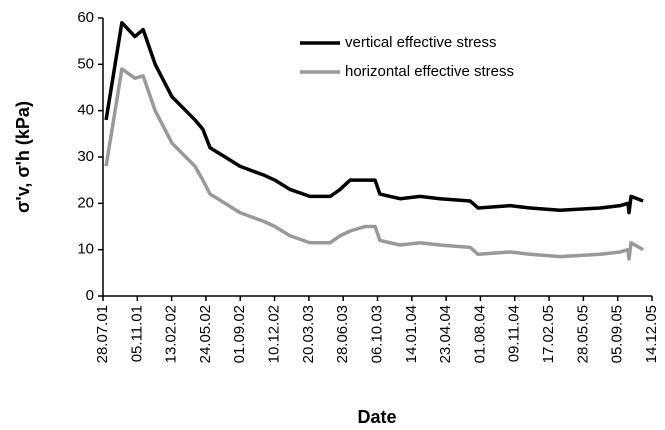 The height and width of the screenshot is (430, 665). What do you see at coordinates (90, 295) in the screenshot?
I see `y-tick-label: 0` at bounding box center [90, 295].